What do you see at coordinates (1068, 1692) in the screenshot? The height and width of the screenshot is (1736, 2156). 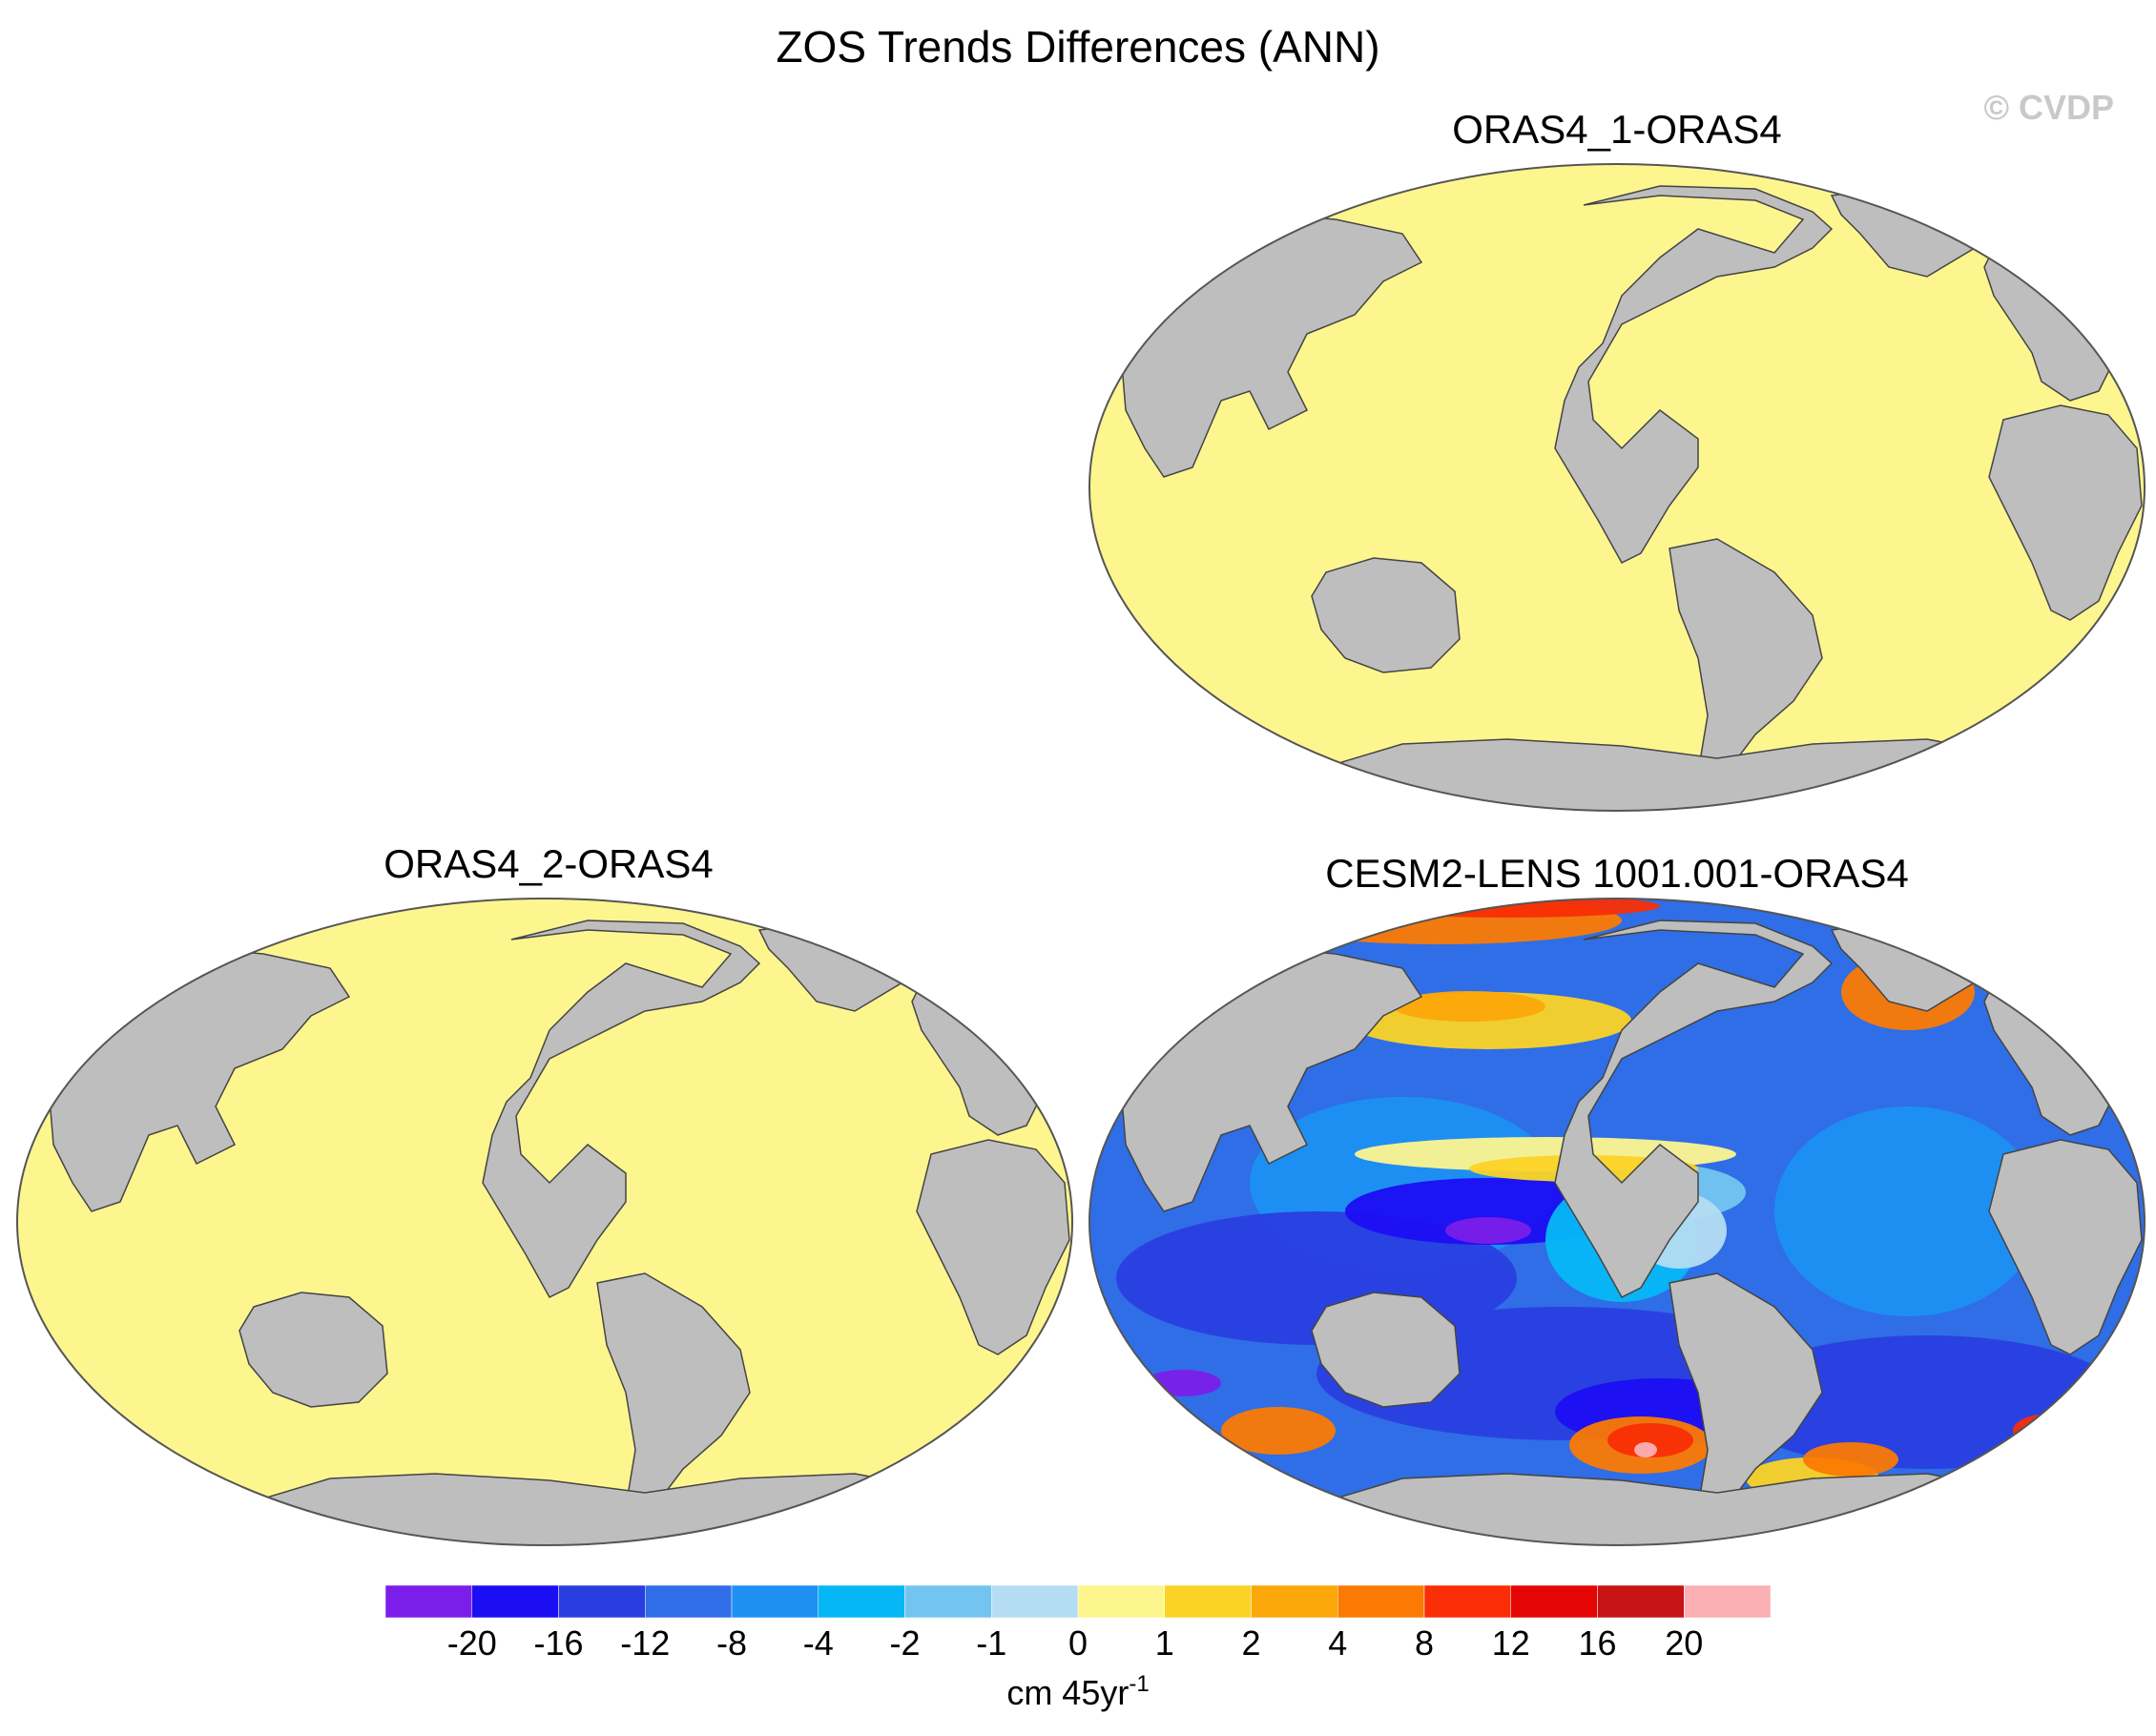 I see `units-base: cm 45yr` at bounding box center [1068, 1692].